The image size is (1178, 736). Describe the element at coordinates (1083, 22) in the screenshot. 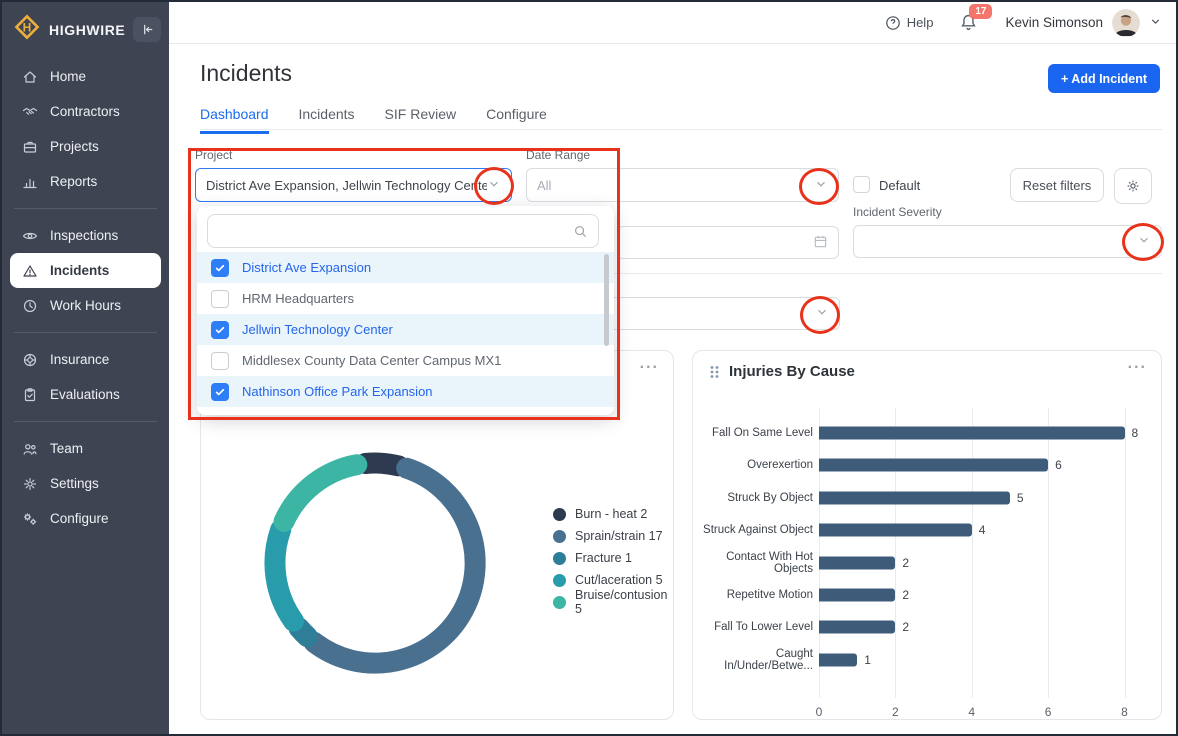

I see `user-menu: Kevin Simonson` at that location.